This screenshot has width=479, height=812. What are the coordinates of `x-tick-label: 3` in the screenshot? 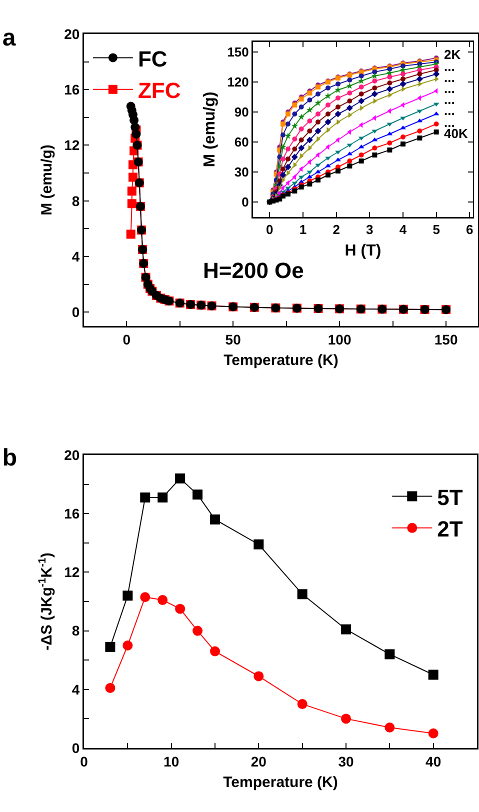 It's located at (370, 230).